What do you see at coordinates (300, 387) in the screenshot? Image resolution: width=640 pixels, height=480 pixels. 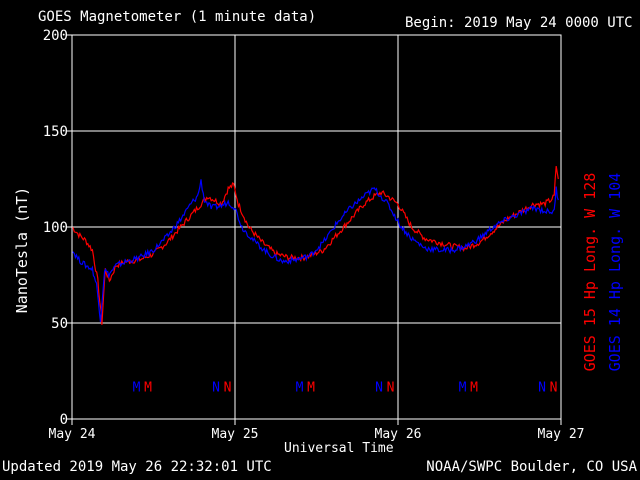 I see `marker-m-4: M` at bounding box center [300, 387].